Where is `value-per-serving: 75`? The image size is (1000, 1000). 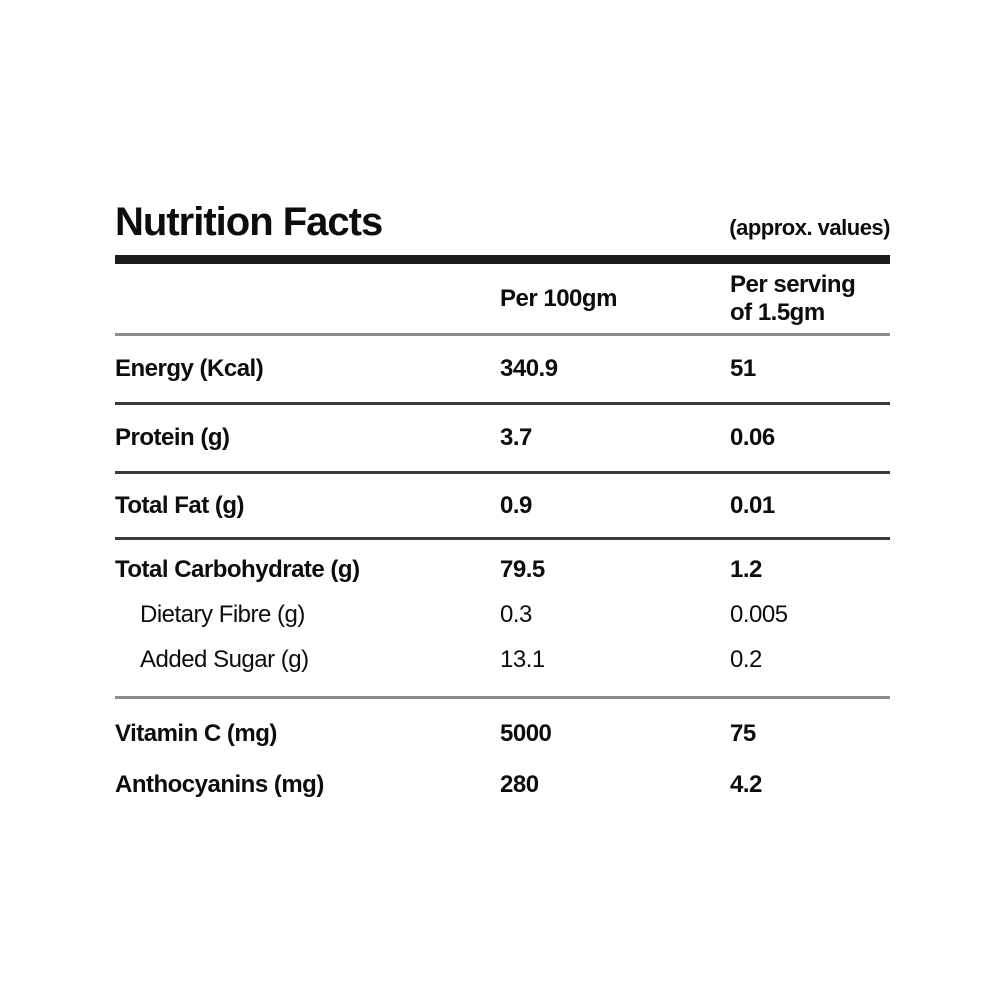 value-per-serving: 75 is located at coordinates (743, 733).